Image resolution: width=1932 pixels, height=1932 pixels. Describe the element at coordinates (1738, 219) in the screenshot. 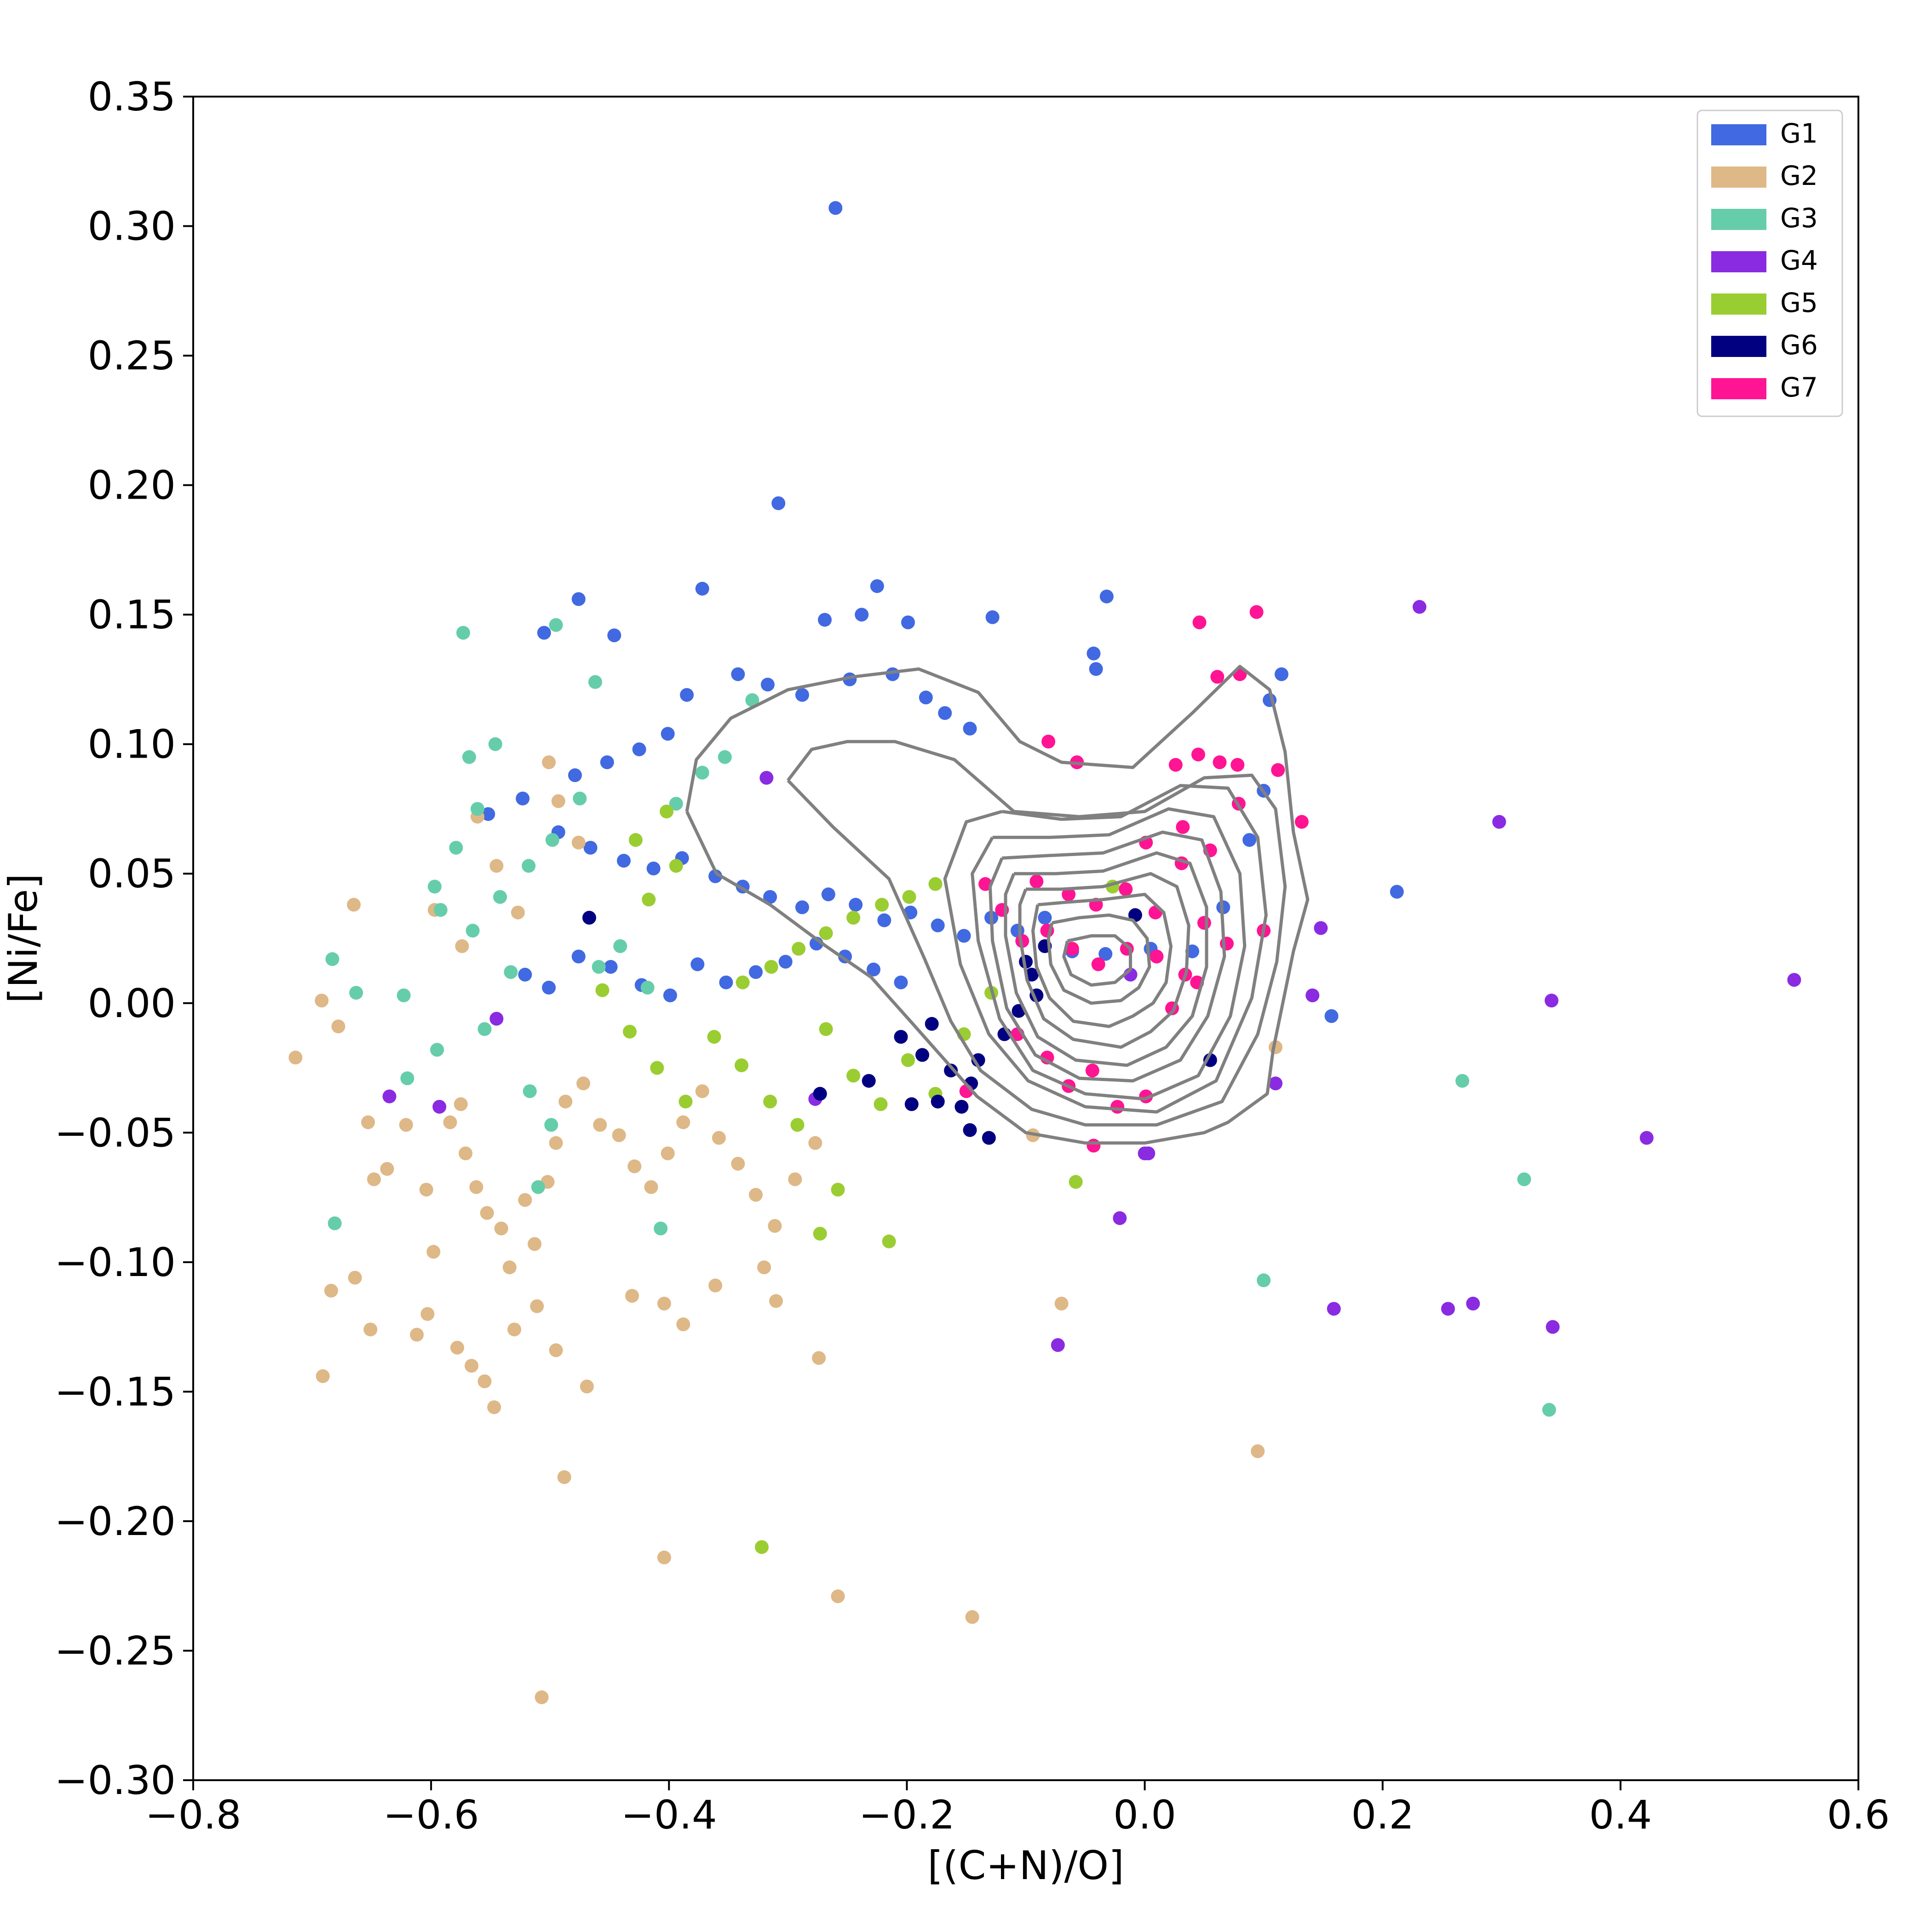

I see `legend-swatch-g3` at that location.